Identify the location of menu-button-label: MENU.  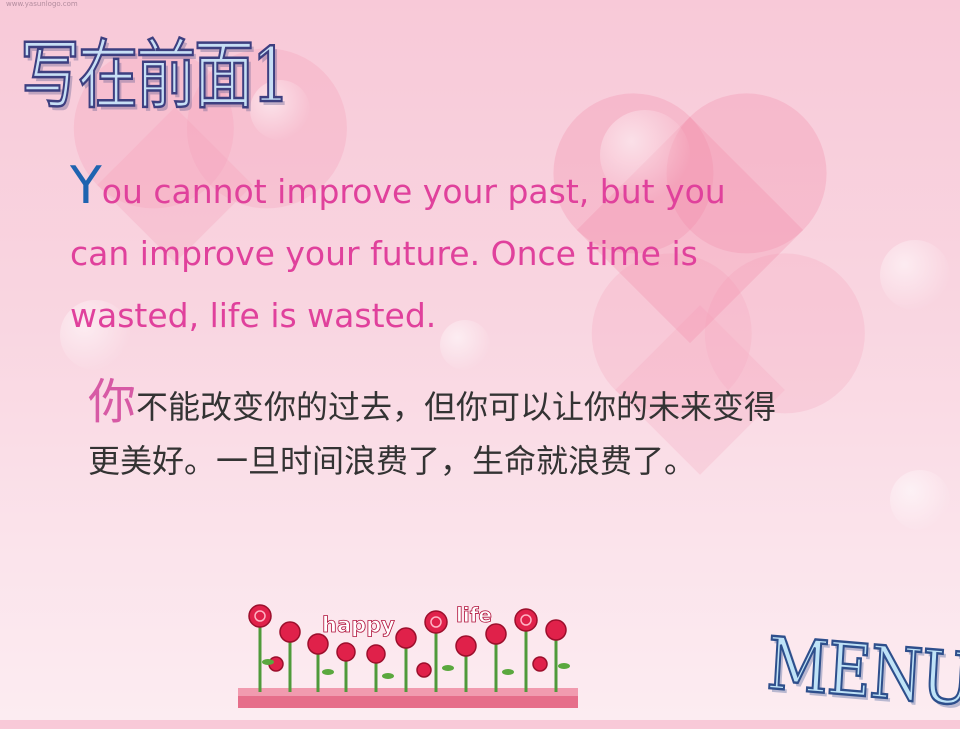
(862, 672).